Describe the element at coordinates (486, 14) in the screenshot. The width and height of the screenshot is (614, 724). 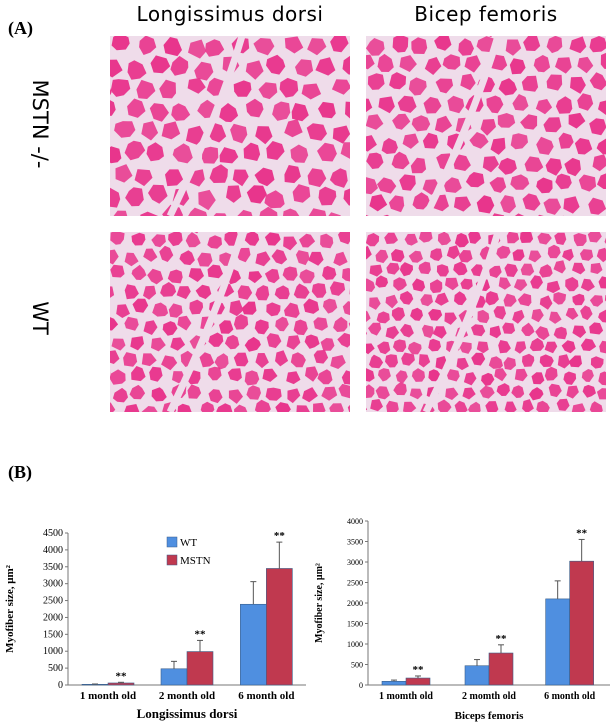
I see `column-title-bicep: Bicep femoris` at that location.